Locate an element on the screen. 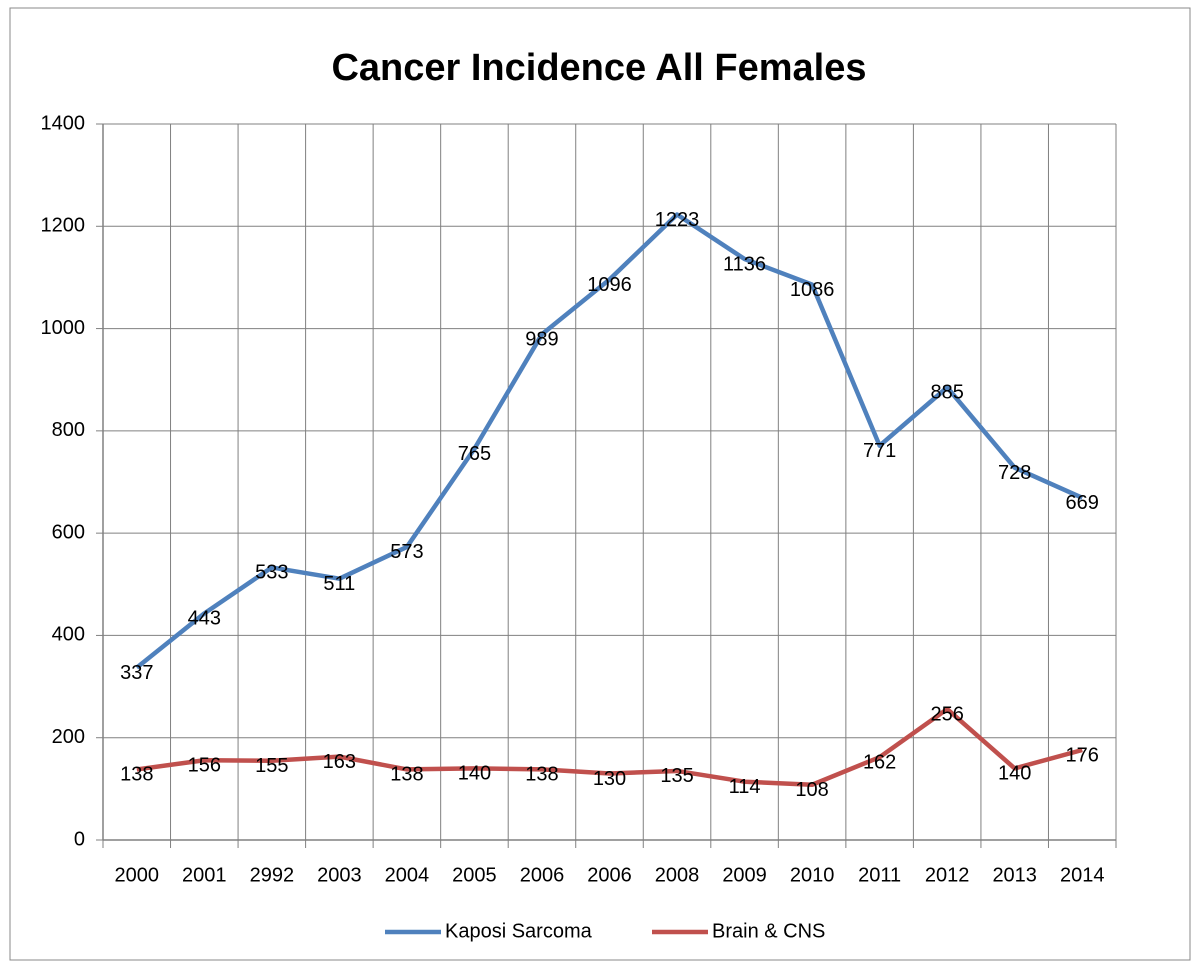 Image resolution: width=1198 pixels, height=965 pixels. data-label: 114 is located at coordinates (745, 787).